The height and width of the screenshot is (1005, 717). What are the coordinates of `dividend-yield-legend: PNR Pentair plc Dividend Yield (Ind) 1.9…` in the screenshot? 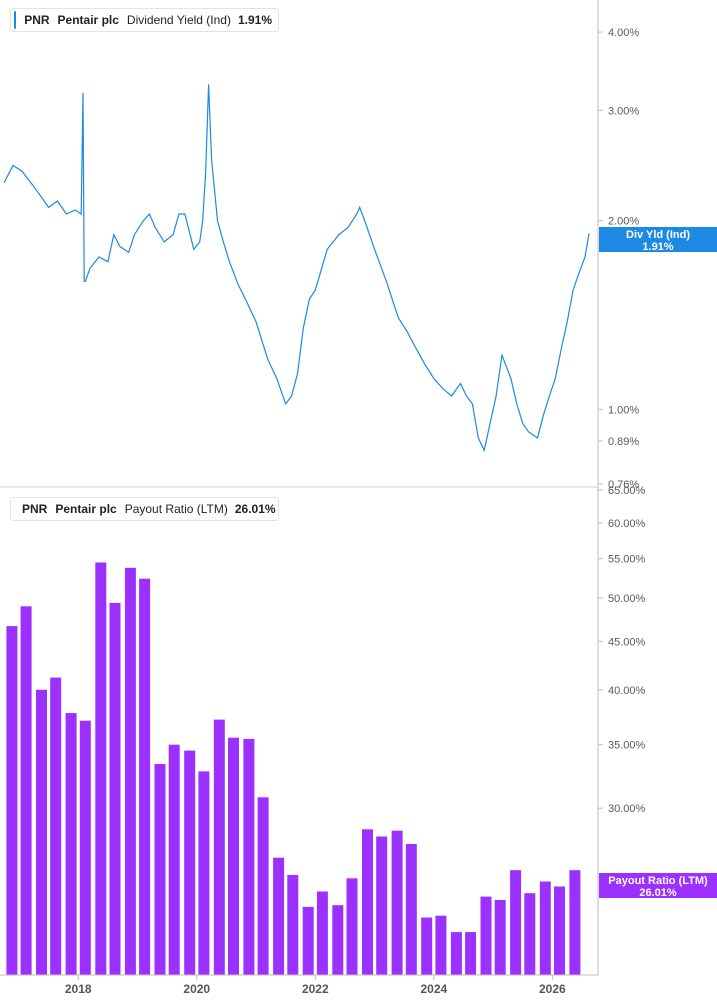 It's located at (144, 20).